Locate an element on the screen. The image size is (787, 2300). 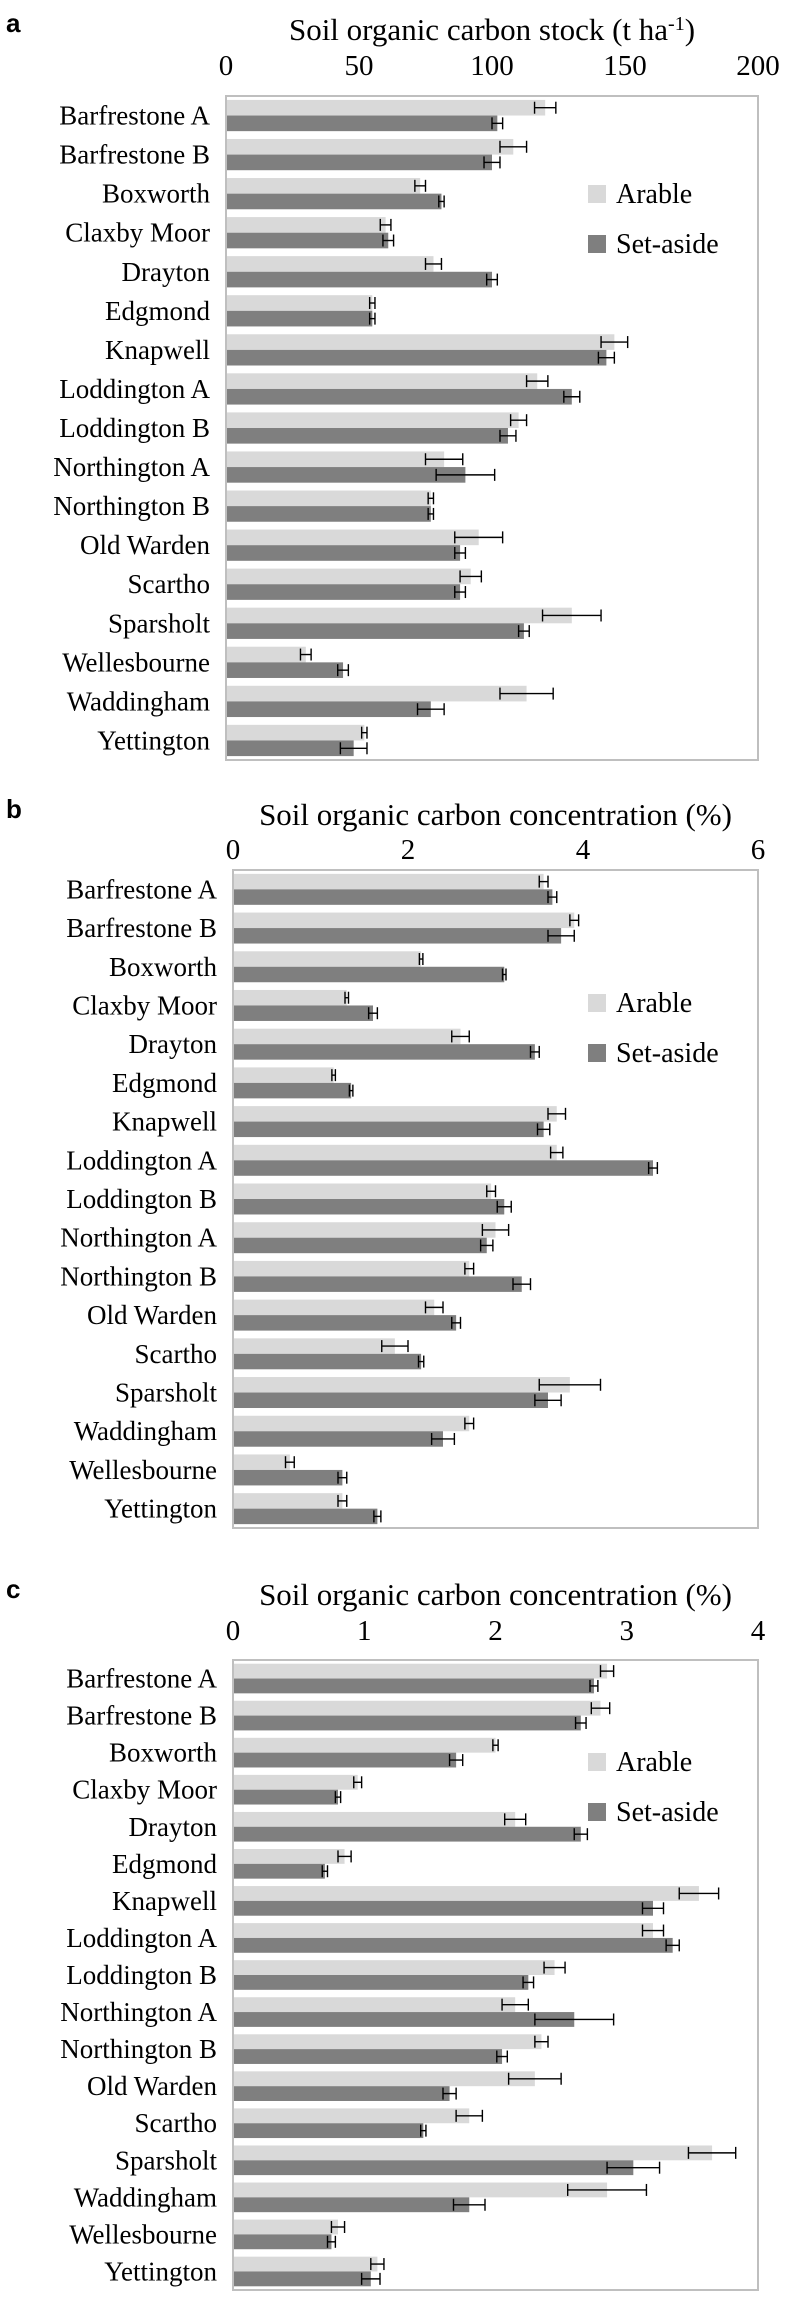
category-label: Wellesbourne is located at coordinates (143, 1470).